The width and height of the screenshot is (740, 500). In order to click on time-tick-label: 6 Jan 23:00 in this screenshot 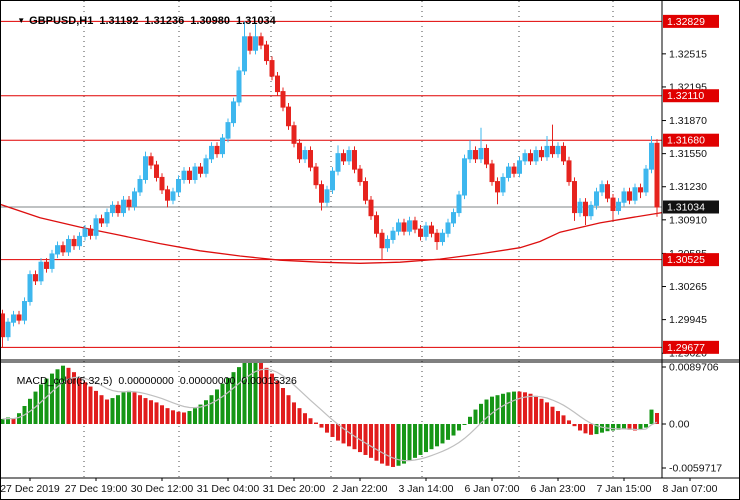, I will do `click(558, 489)`.